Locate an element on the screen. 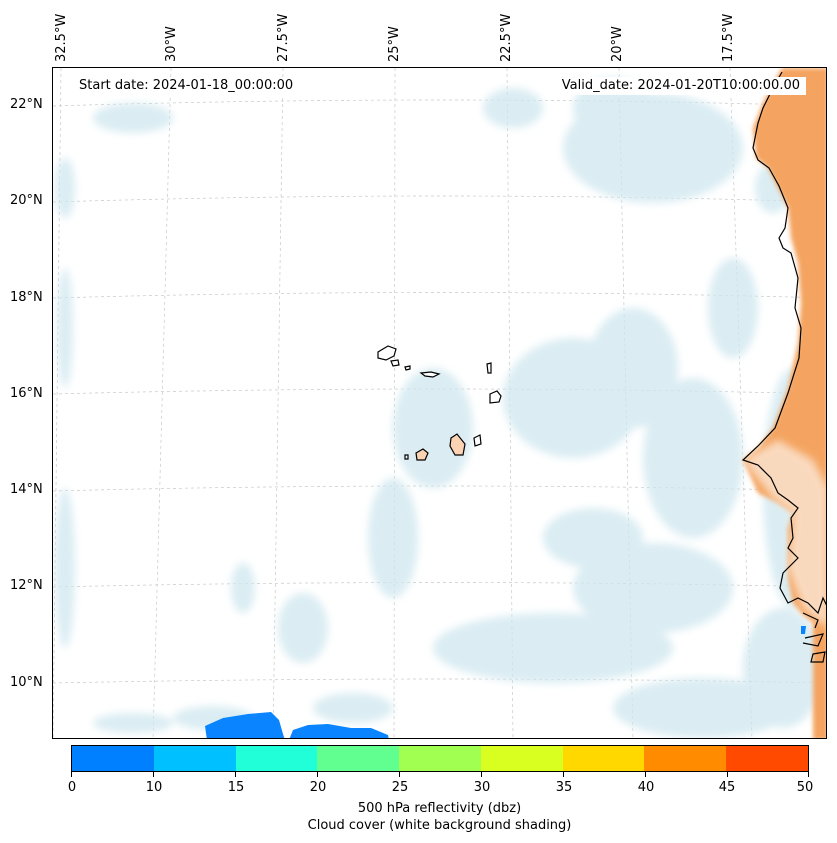 The height and width of the screenshot is (843, 837). colorbar-tick-label-0: 0 is located at coordinates (72, 787).